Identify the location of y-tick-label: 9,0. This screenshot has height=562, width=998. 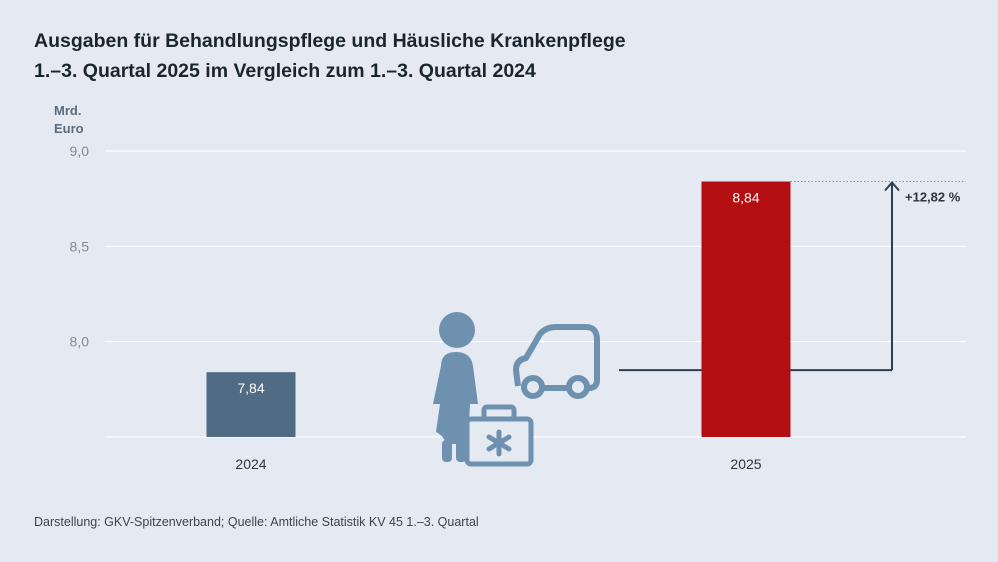
(80, 151).